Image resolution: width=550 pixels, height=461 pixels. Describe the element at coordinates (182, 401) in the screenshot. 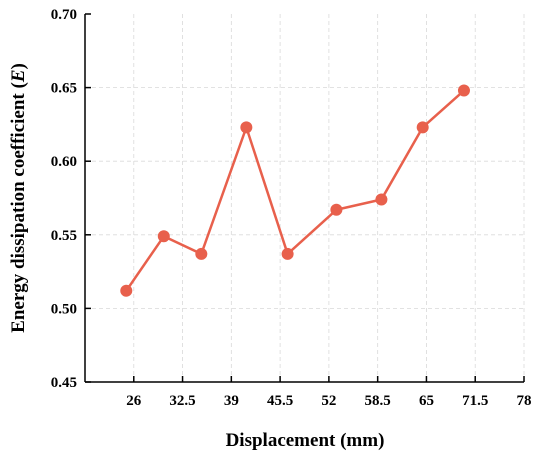

I see `x-tick-label: 32.5` at that location.